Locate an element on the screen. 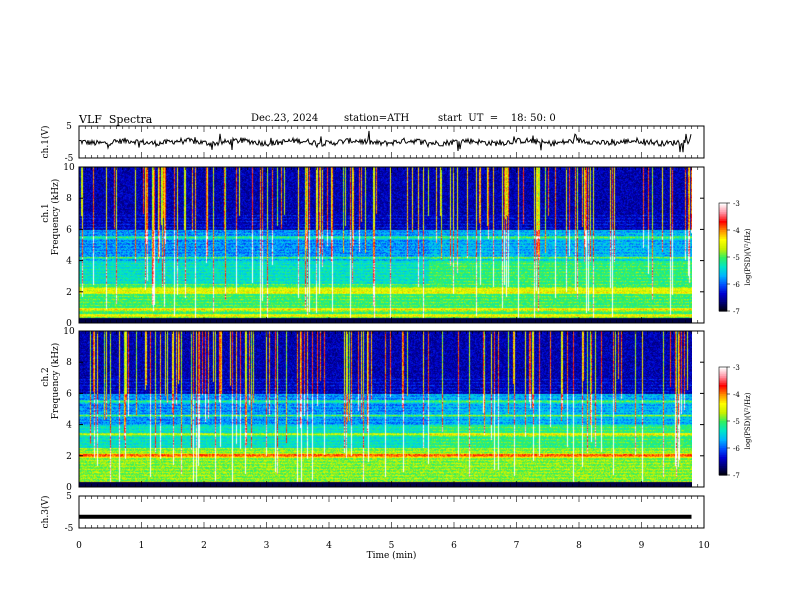  chart-title: VLF Spectra is located at coordinates (116, 119).